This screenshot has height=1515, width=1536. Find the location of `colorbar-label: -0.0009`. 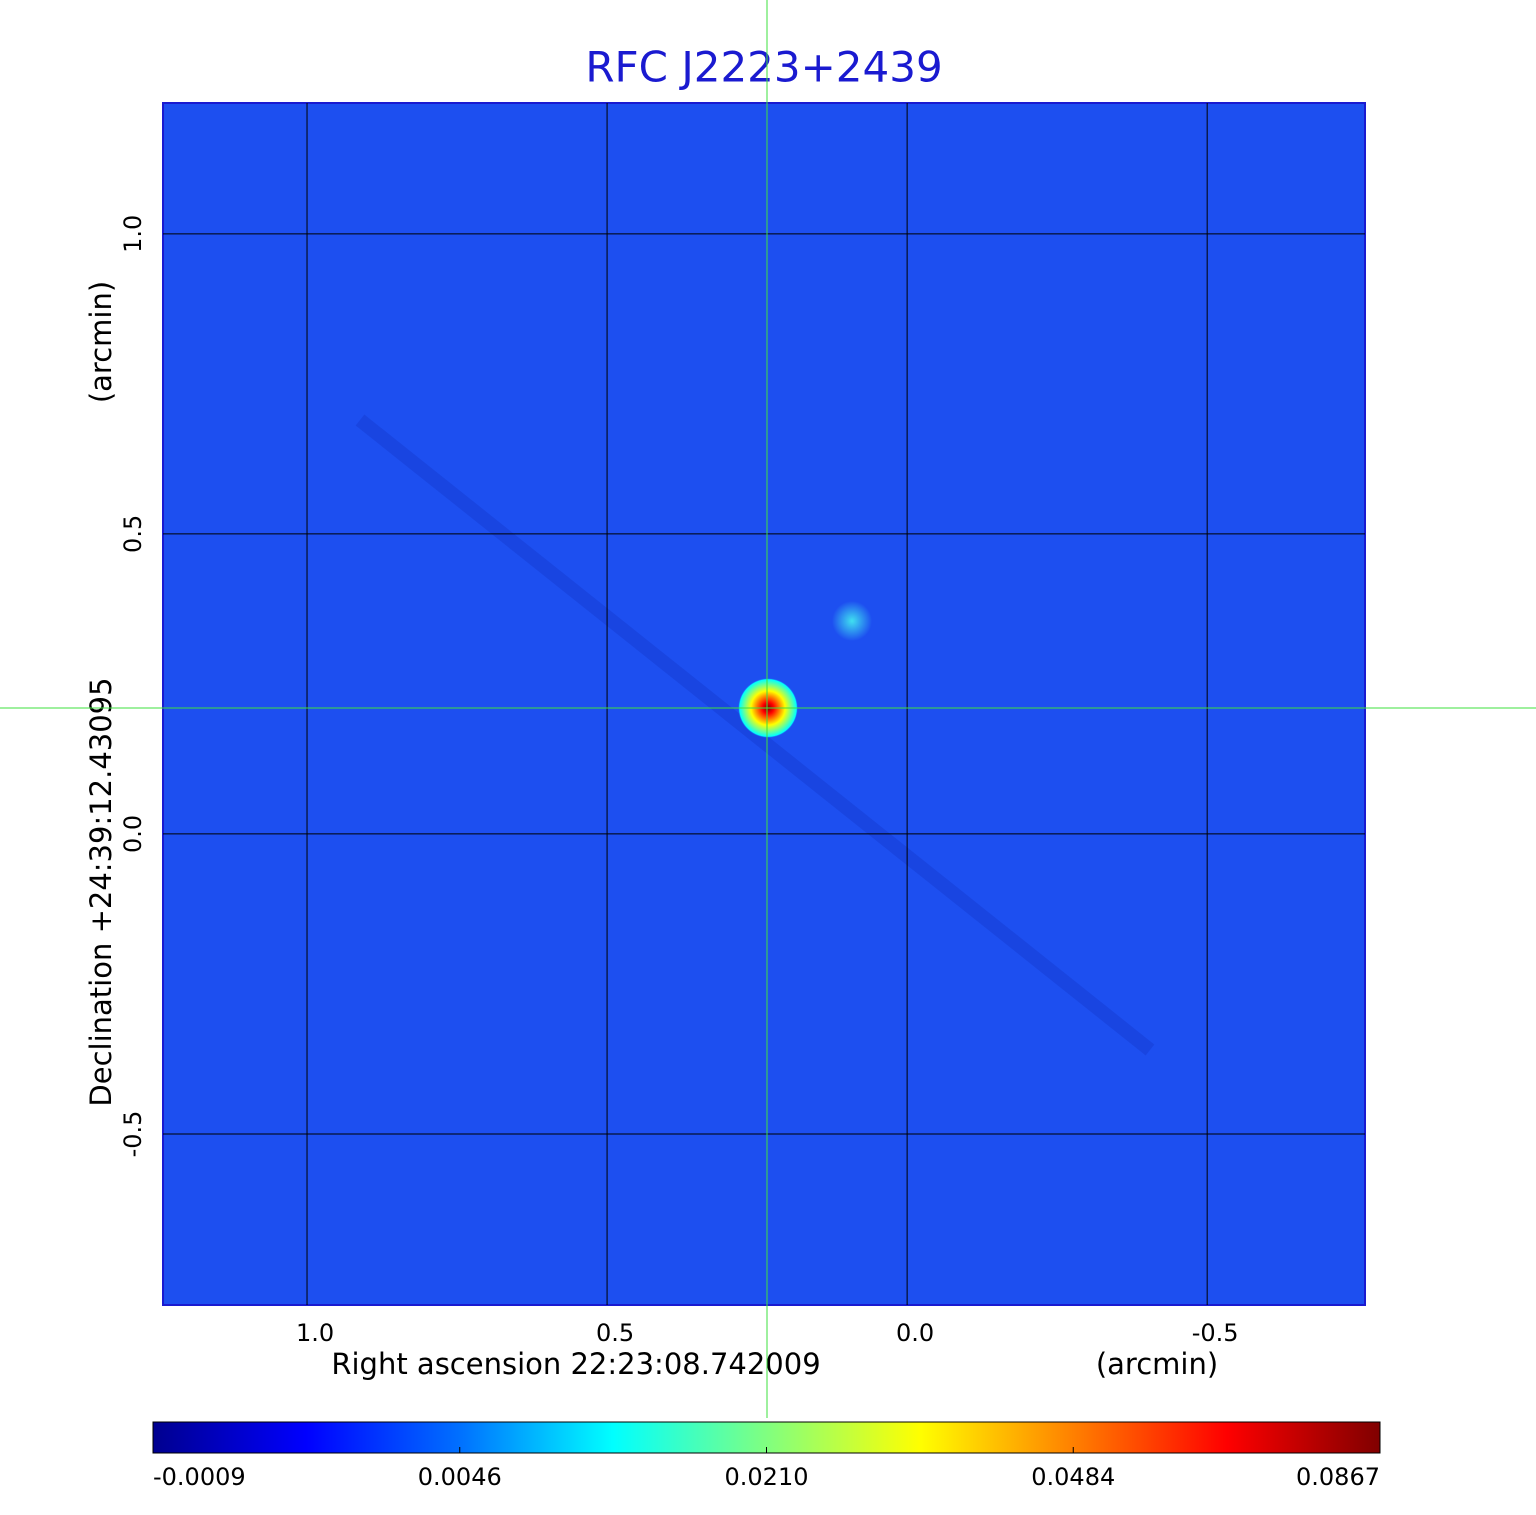

colorbar-label: -0.0009 is located at coordinates (199, 1477).